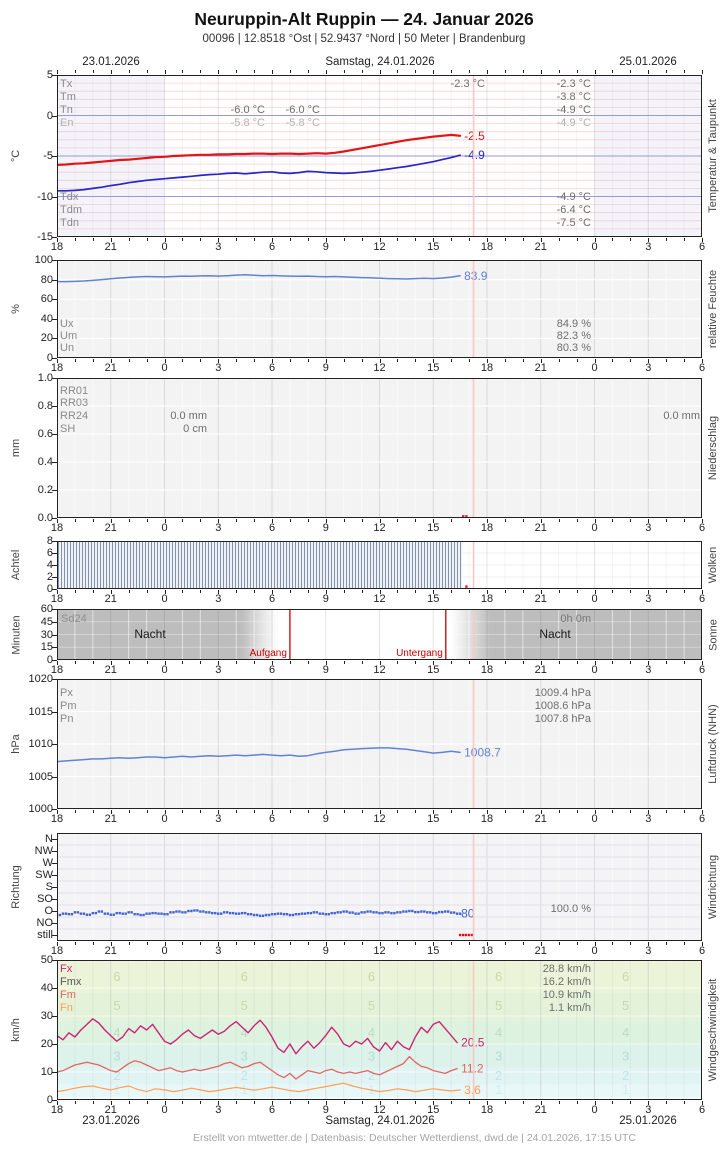  Describe the element at coordinates (325, 599) in the screenshot. I see `x-tick-label: 9` at that location.